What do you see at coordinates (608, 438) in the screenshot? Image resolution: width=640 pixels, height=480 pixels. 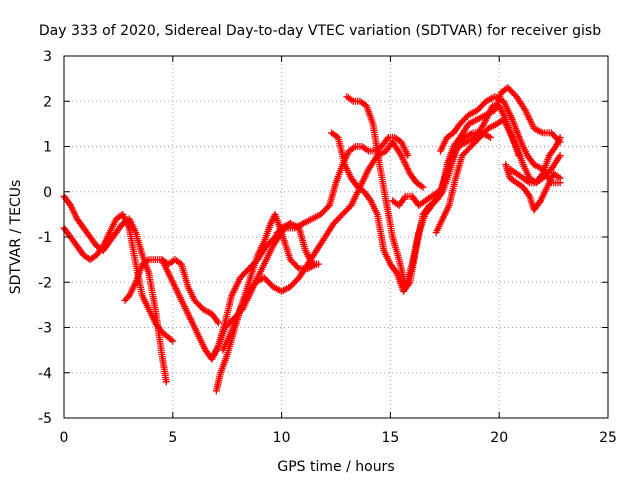 I see `x-tick-label: 25` at bounding box center [608, 438].